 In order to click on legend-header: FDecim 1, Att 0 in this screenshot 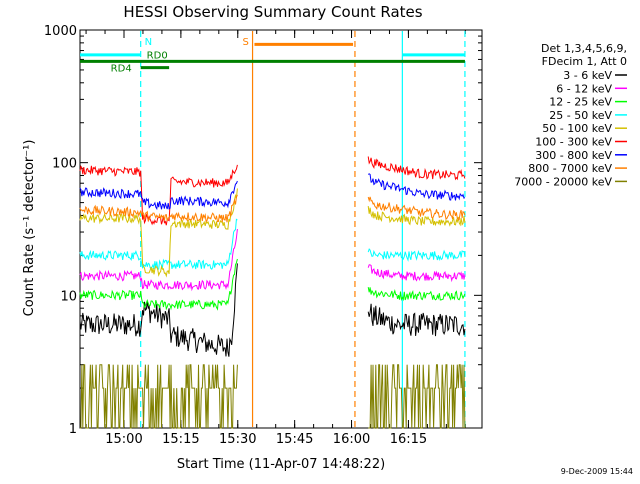, I will do `click(584, 61)`.